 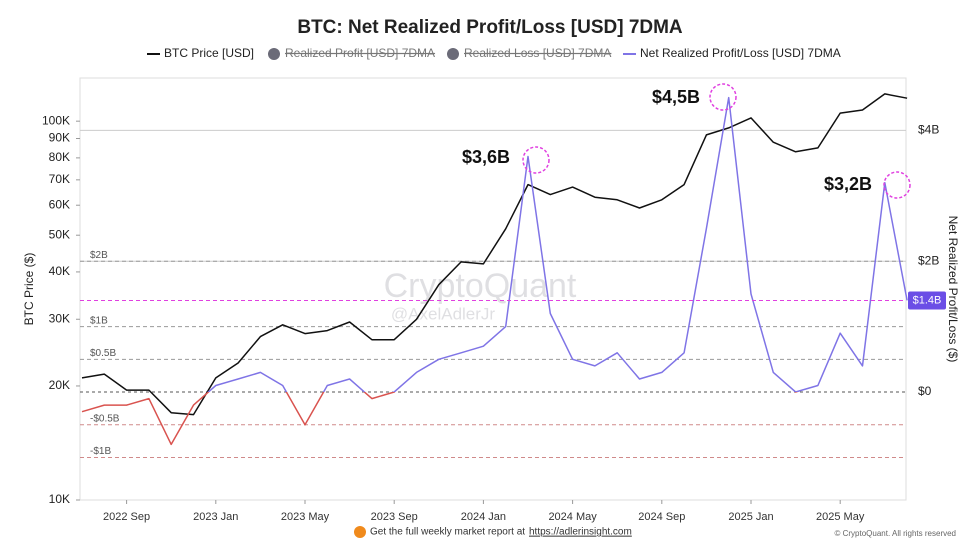 I want to click on y-tick-label: 20K, so click(x=59, y=385).